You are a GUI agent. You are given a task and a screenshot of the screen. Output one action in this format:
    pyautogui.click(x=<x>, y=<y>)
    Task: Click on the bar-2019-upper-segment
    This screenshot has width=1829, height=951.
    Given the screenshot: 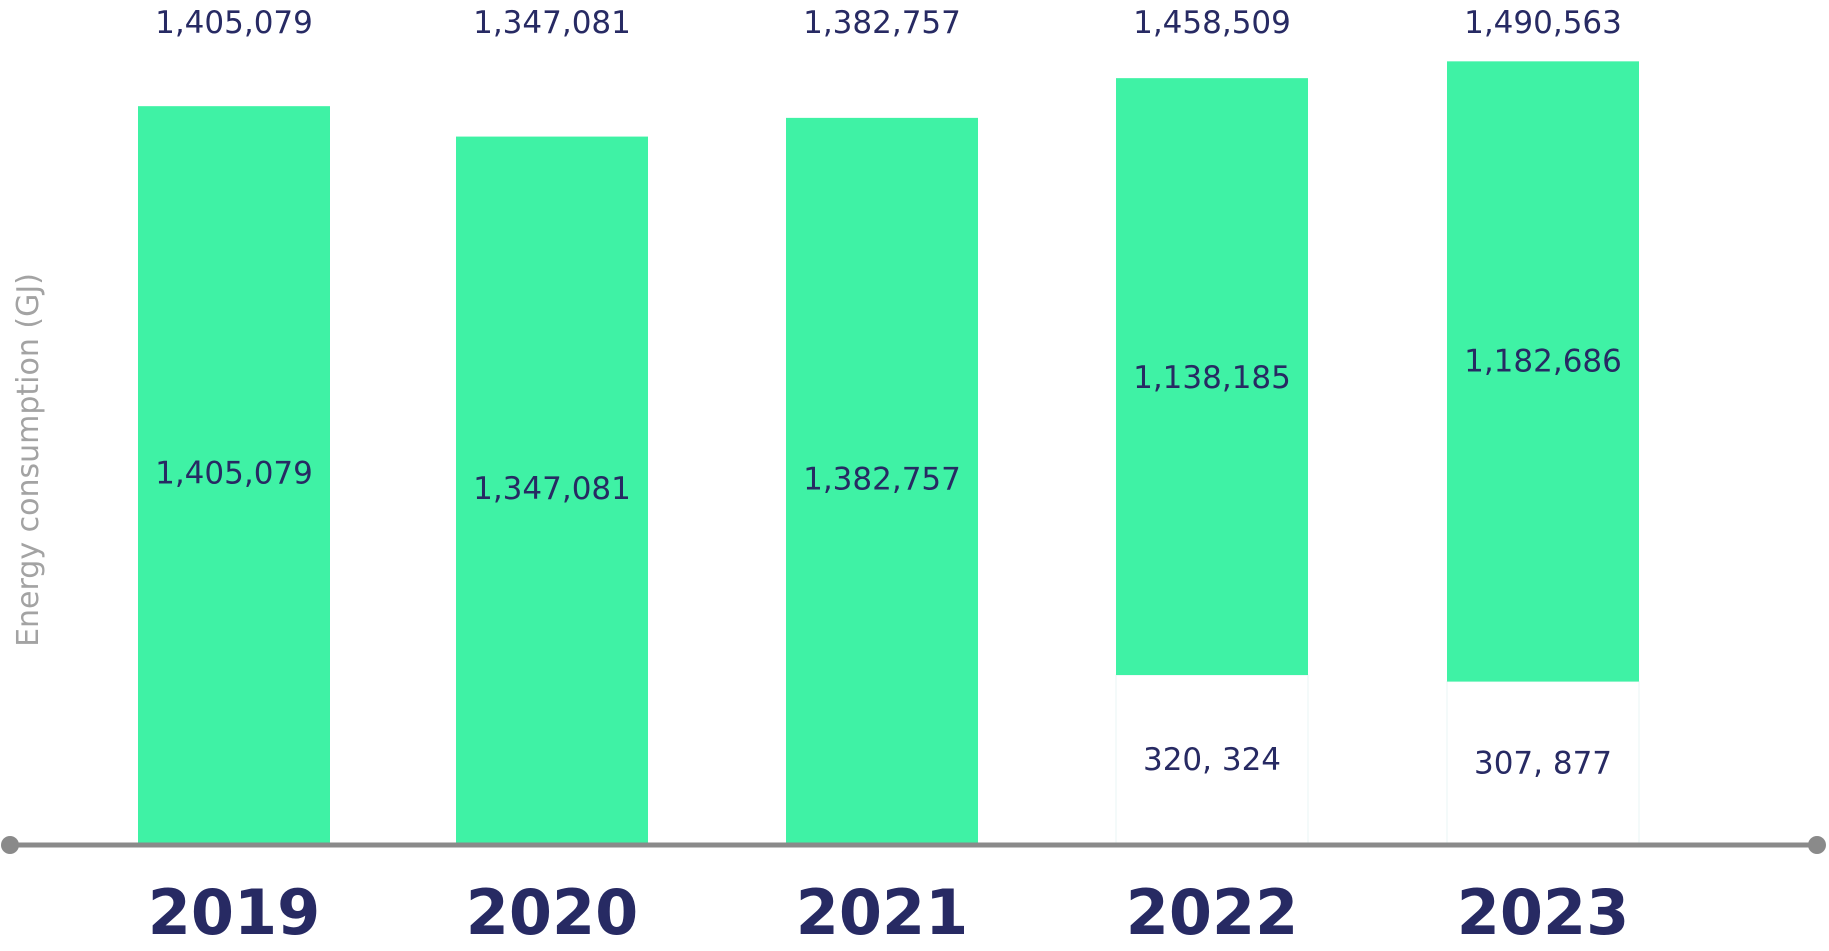 What is the action you would take?
    pyautogui.click(x=234, y=475)
    